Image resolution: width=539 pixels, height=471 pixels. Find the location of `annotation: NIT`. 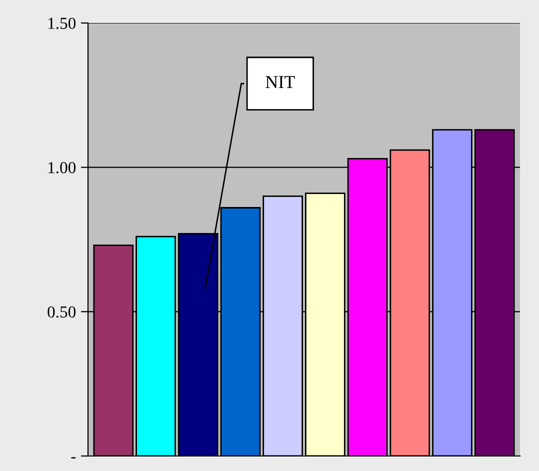

annotation: NIT is located at coordinates (280, 82).